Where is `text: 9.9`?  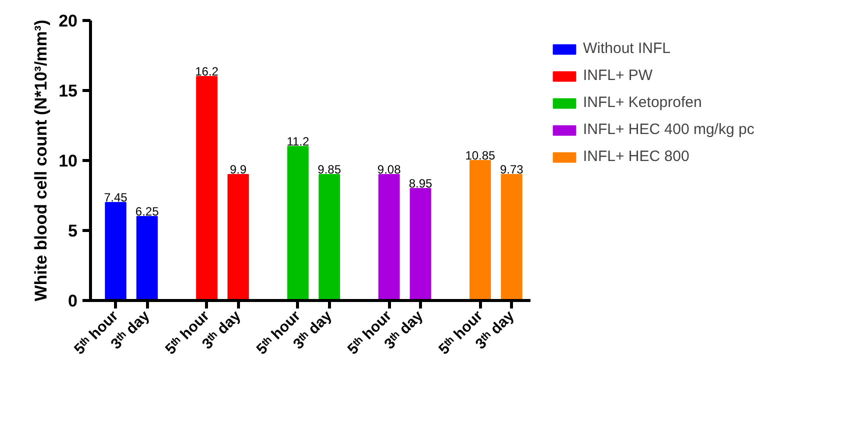
text: 9.9 is located at coordinates (238, 169).